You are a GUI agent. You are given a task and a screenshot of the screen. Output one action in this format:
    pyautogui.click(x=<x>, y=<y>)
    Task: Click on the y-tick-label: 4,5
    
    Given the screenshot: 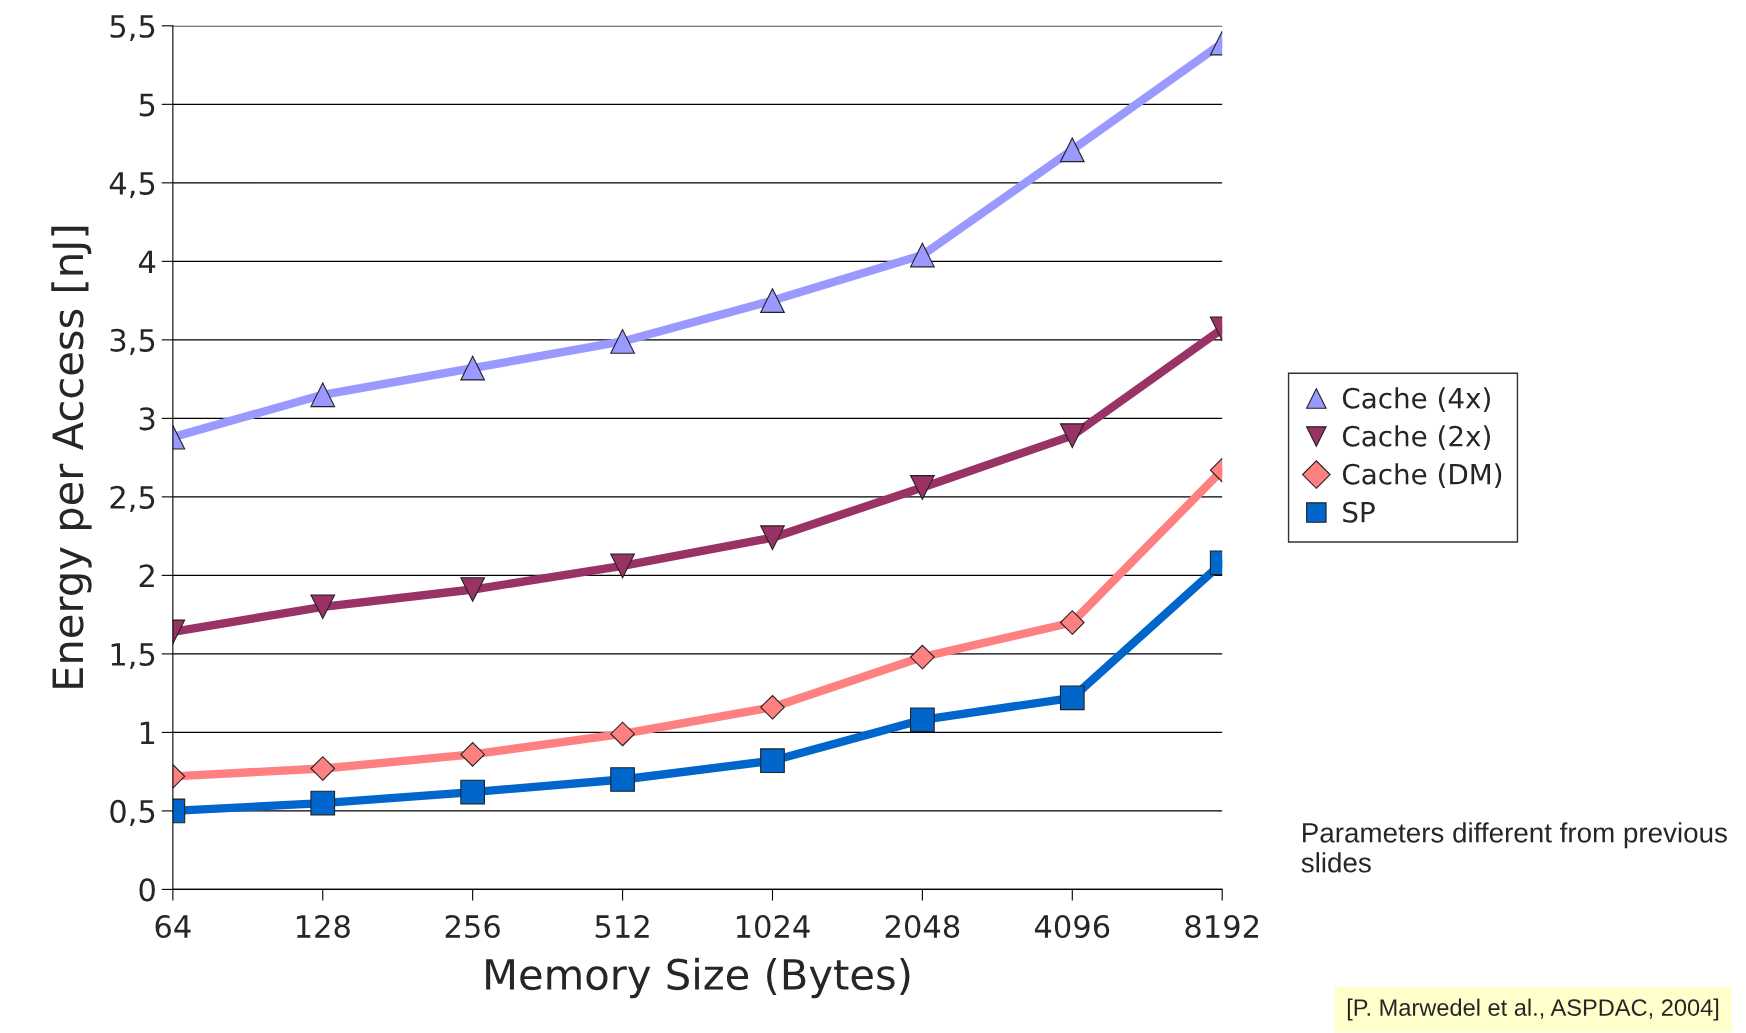 What is the action you would take?
    pyautogui.click(x=132, y=185)
    